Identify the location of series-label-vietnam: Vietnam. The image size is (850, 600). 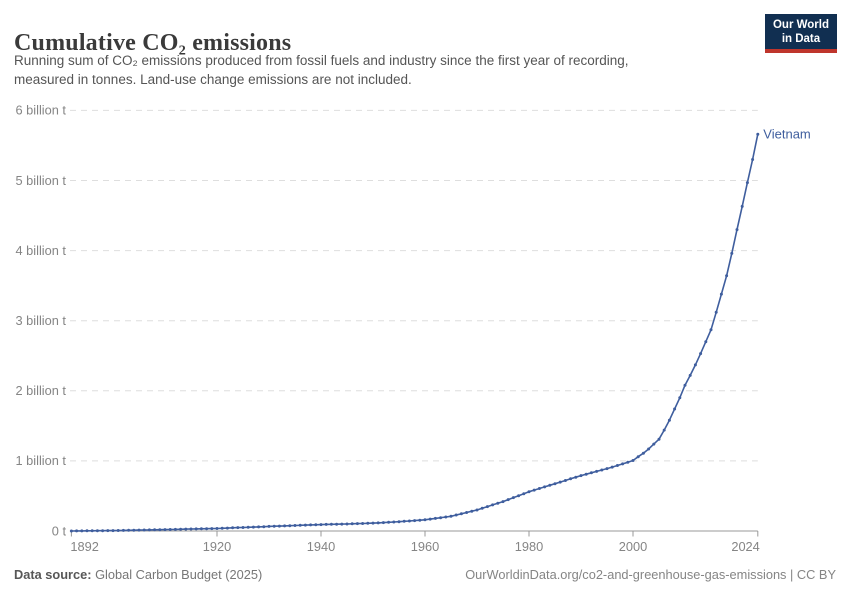
(786, 134).